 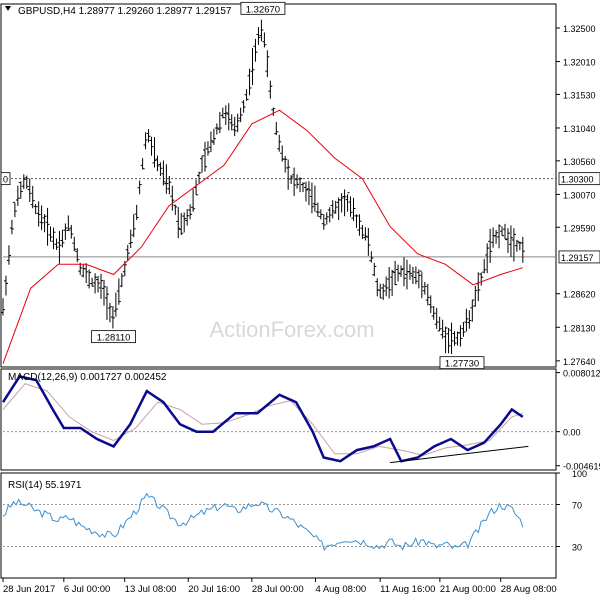 I want to click on annotation-box, so click(x=263, y=8).